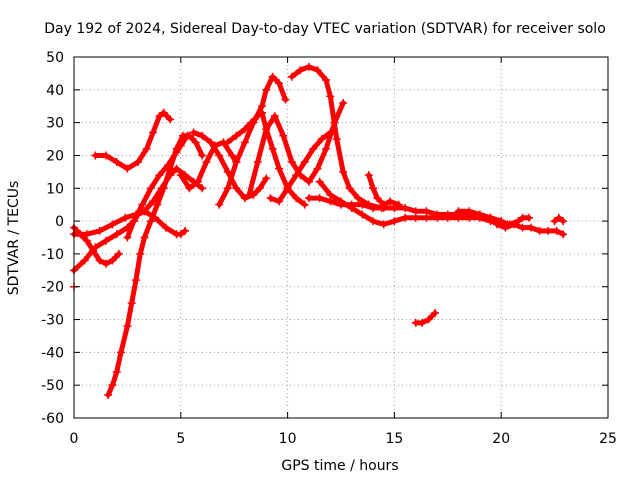 This screenshot has width=640, height=480. I want to click on y-tick-label: -10, so click(52, 255).